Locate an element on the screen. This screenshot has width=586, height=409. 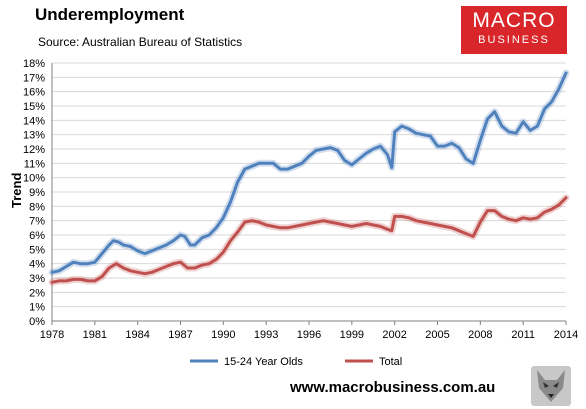
x-tick-label: 1996 is located at coordinates (309, 335).